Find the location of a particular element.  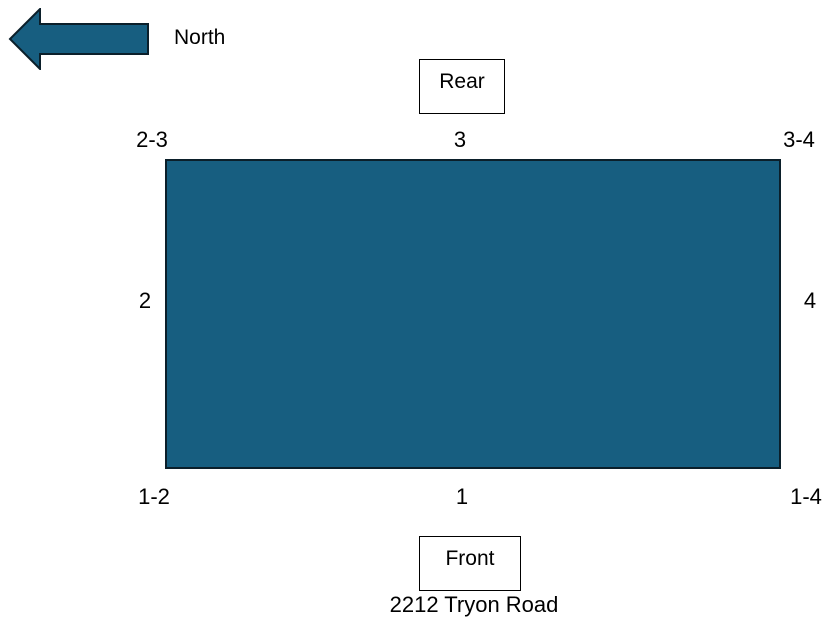

corner-3-4-label: 3-4 is located at coordinates (799, 139).